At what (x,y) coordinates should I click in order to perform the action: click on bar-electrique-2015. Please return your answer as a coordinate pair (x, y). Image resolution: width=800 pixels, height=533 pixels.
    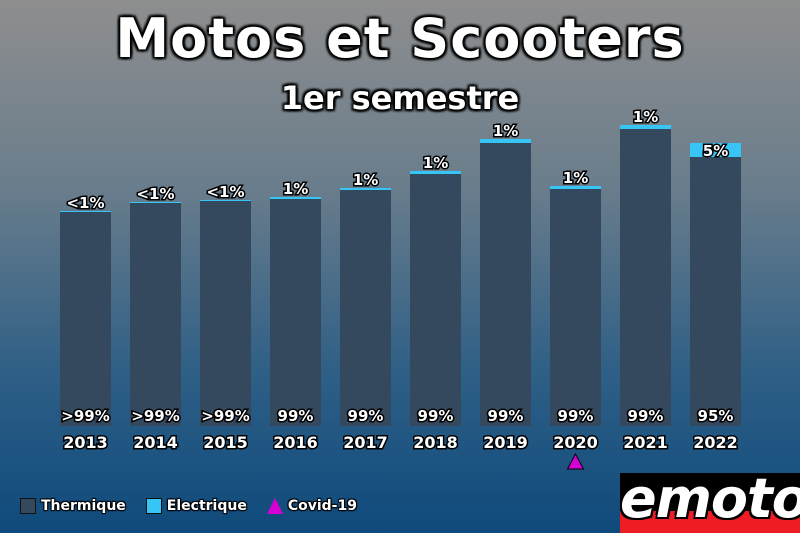
    Looking at the image, I should click on (225, 200).